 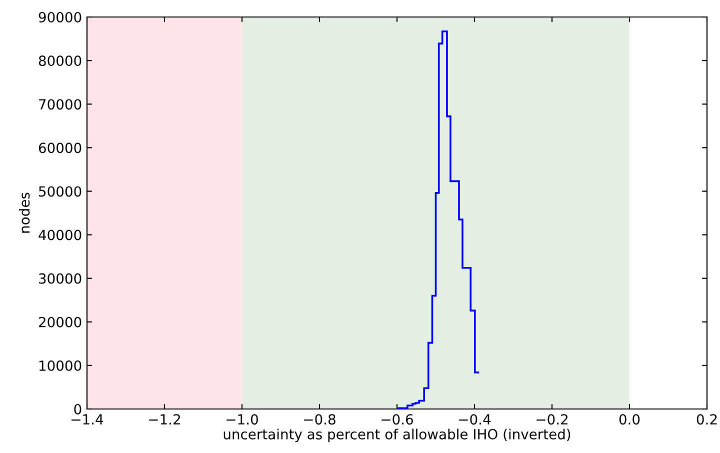 I want to click on x-tick-label: 0.2, so click(x=706, y=419).